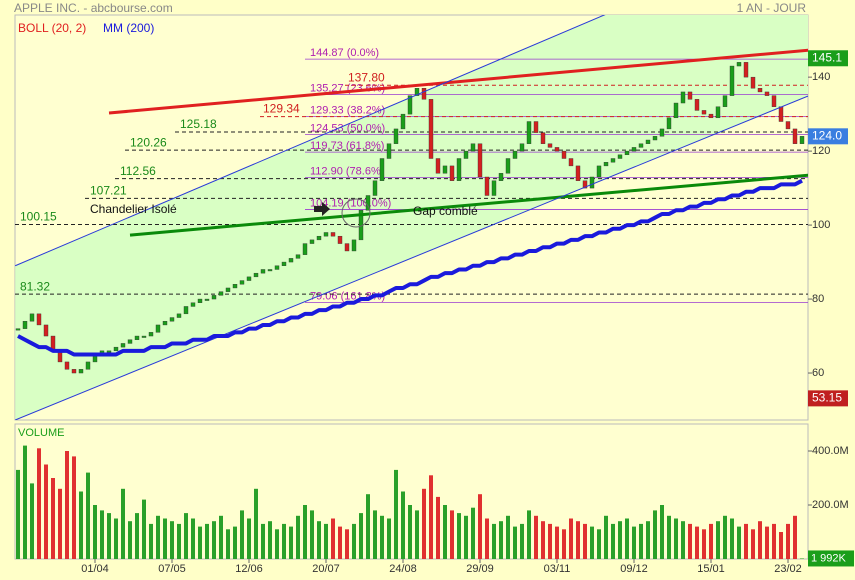 This screenshot has height=580, width=855. I want to click on x-tick-label: 07/05, so click(172, 569).